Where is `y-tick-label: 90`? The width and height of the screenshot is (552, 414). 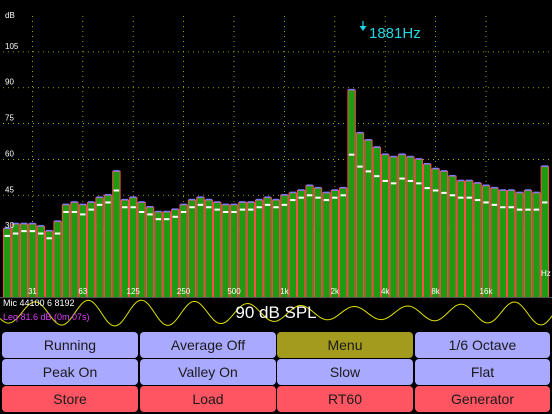
y-tick-label: 90 is located at coordinates (9, 82).